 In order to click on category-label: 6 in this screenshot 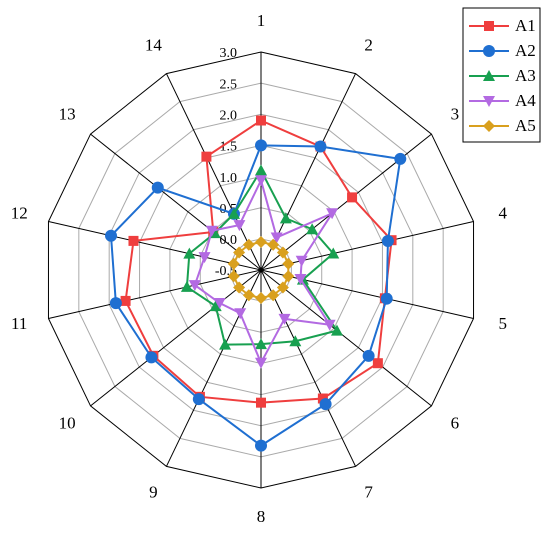, I will do `click(455, 423)`.